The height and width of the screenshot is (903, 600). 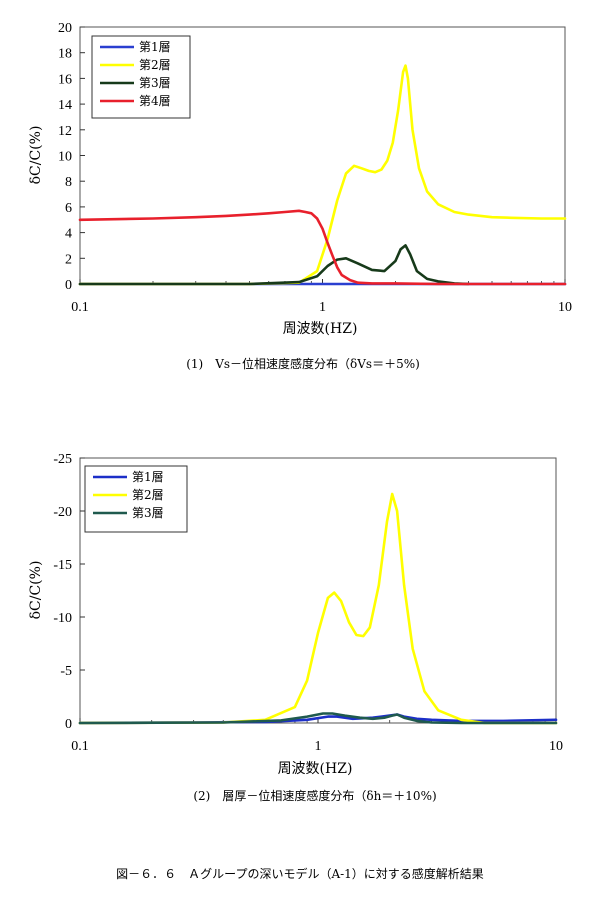 I want to click on chart1-caption: (1) Vs－位相速度感度分布（δVs＝＋5%), so click(x=303, y=363).